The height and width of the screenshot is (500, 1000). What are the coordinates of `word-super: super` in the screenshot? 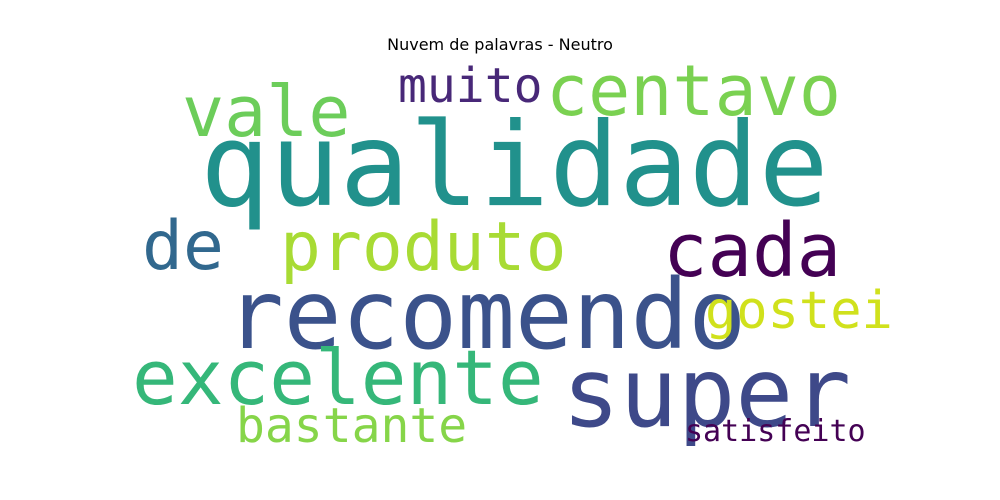 It's located at (706, 393).